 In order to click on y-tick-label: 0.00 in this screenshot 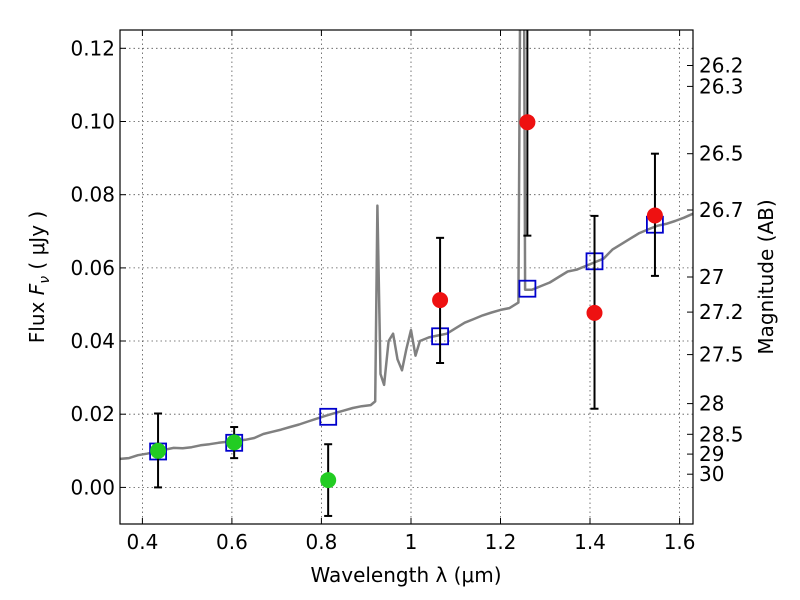, I will do `click(92, 487)`.